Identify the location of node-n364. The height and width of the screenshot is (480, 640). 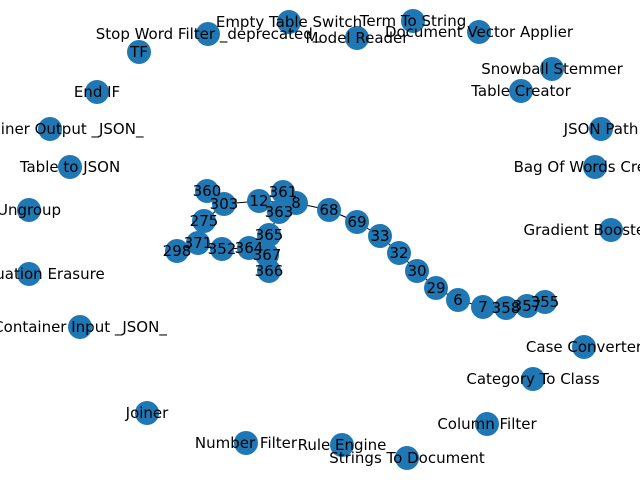
(249, 248).